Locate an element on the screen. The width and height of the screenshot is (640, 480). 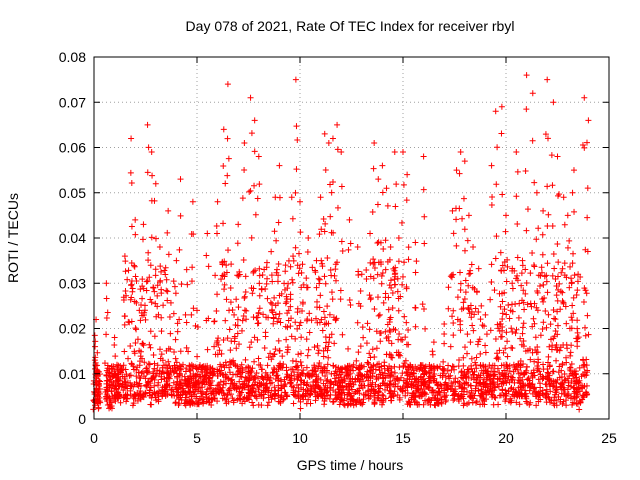
y-tick-label: 0.01 is located at coordinates (72, 374).